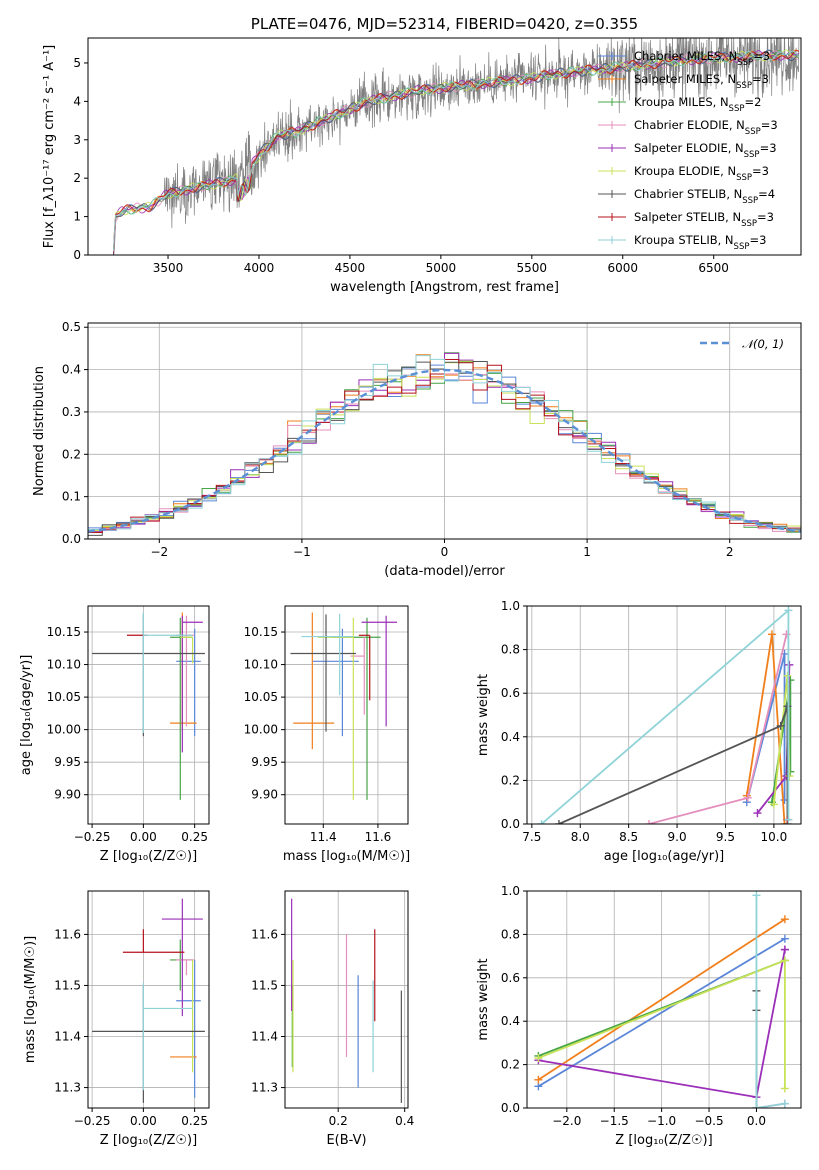 The width and height of the screenshot is (819, 1170). What do you see at coordinates (77, 178) in the screenshot?
I see `y-tick-label: 2` at bounding box center [77, 178].